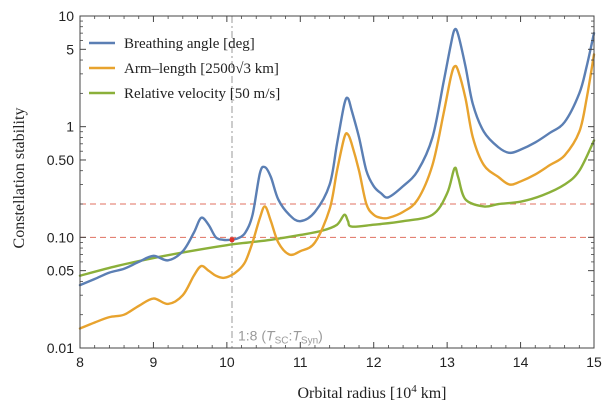  What do you see at coordinates (201, 69) in the screenshot?
I see `legend-label-2: Arm–length [2500√3 km]` at bounding box center [201, 69].